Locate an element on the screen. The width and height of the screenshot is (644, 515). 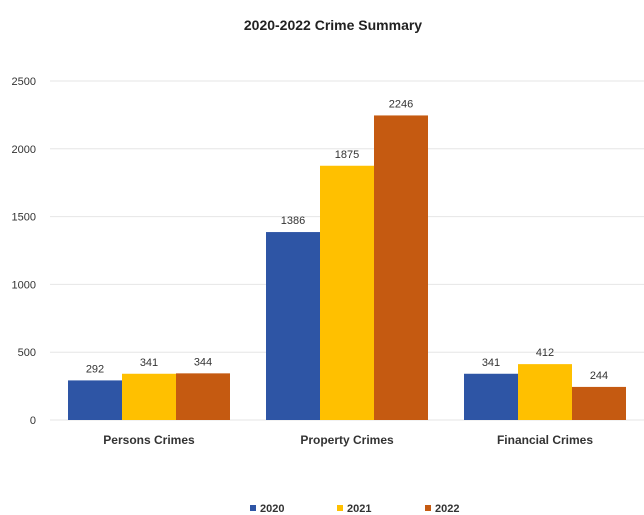
data-label: 292 is located at coordinates (95, 369).